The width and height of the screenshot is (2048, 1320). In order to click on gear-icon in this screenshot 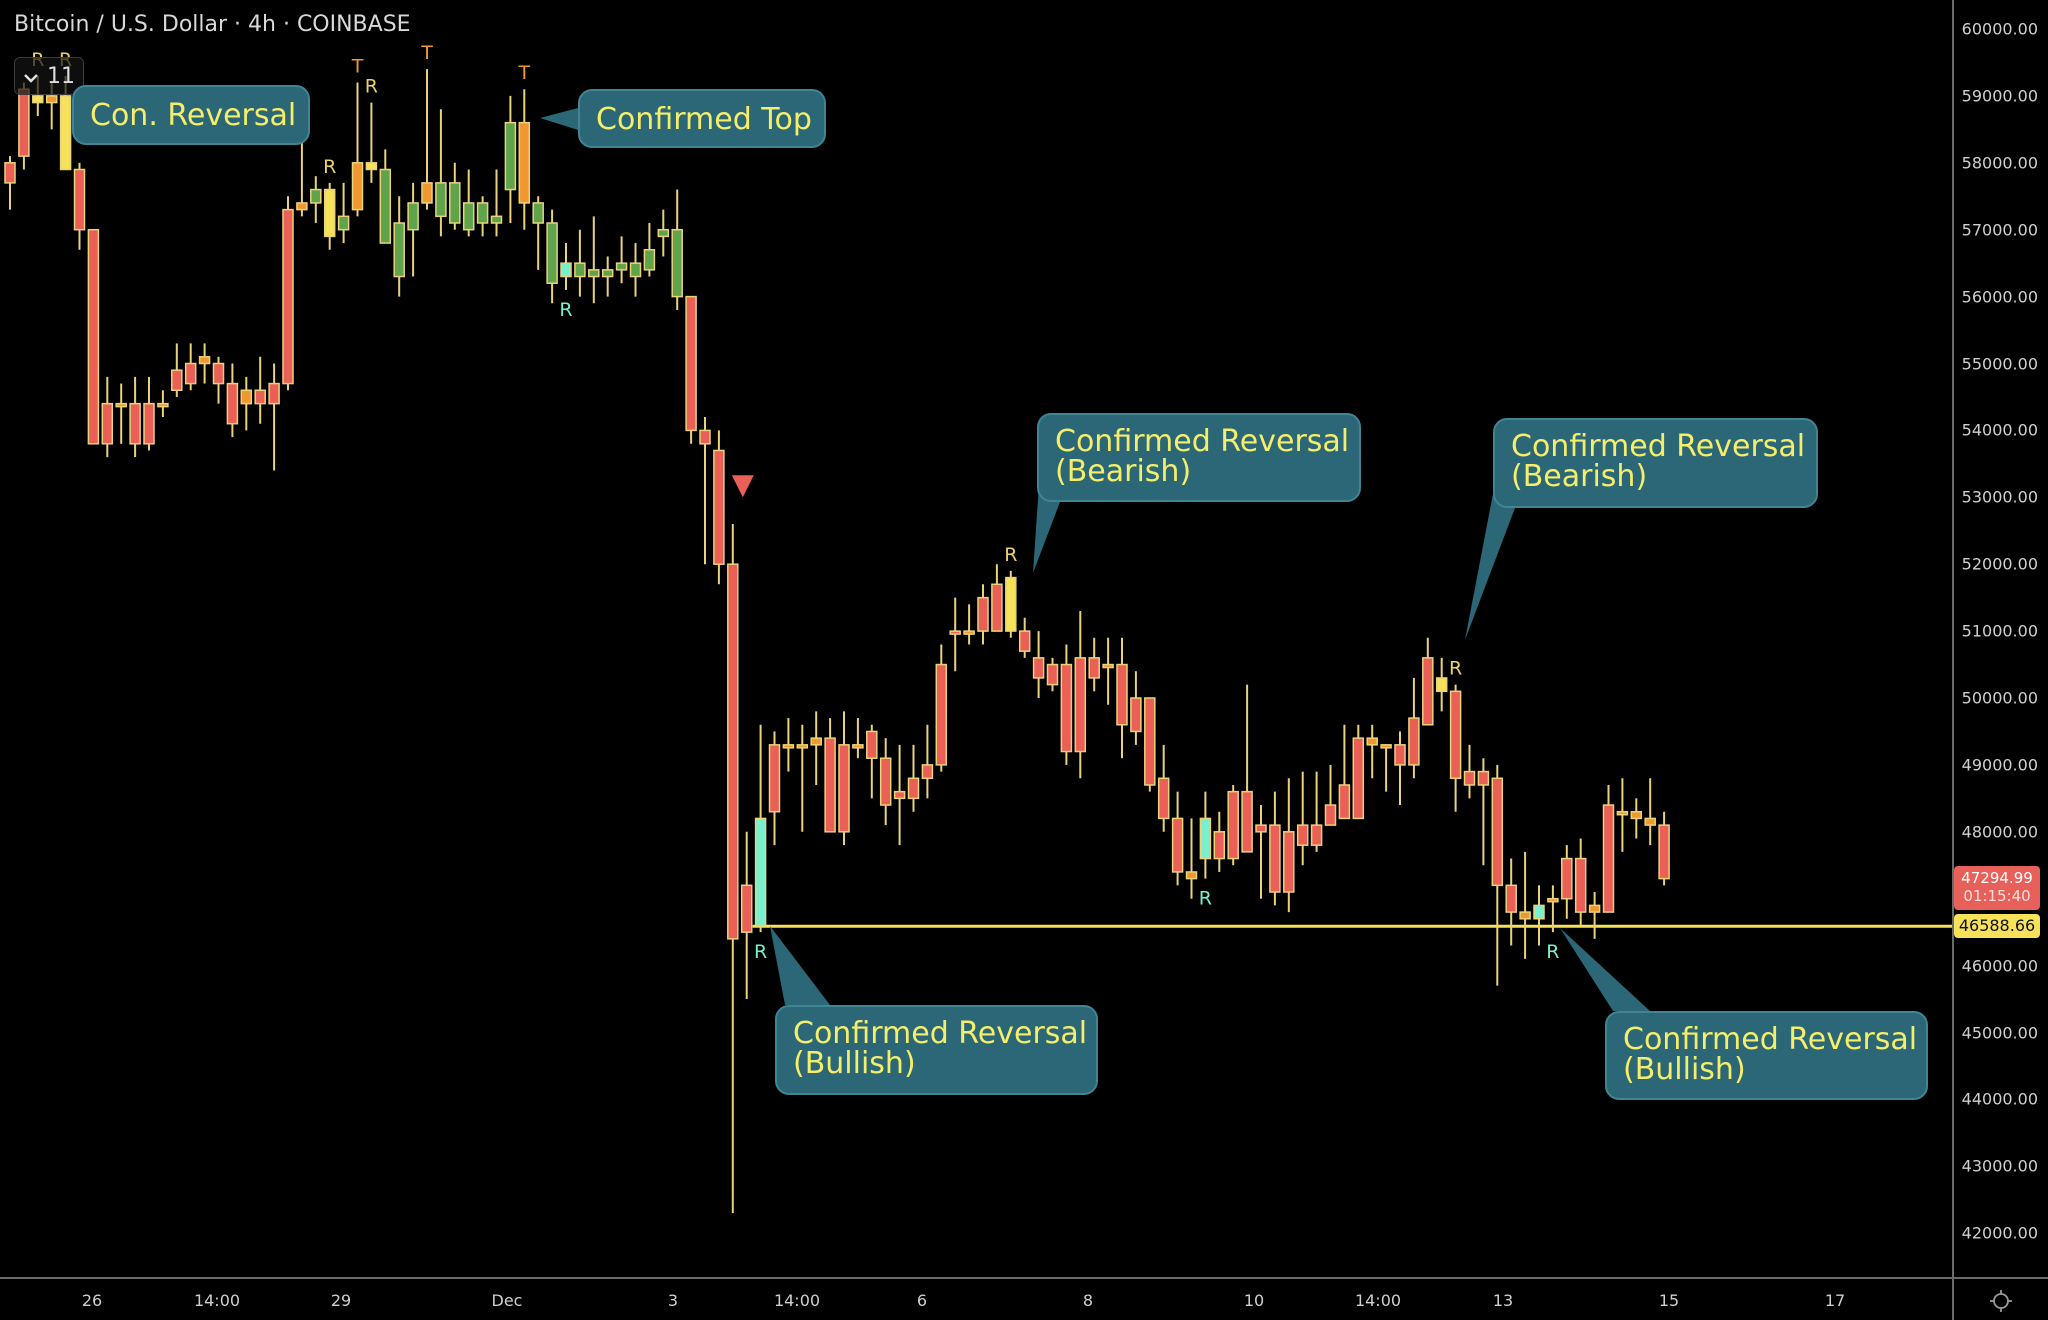, I will do `click(2001, 1303)`.